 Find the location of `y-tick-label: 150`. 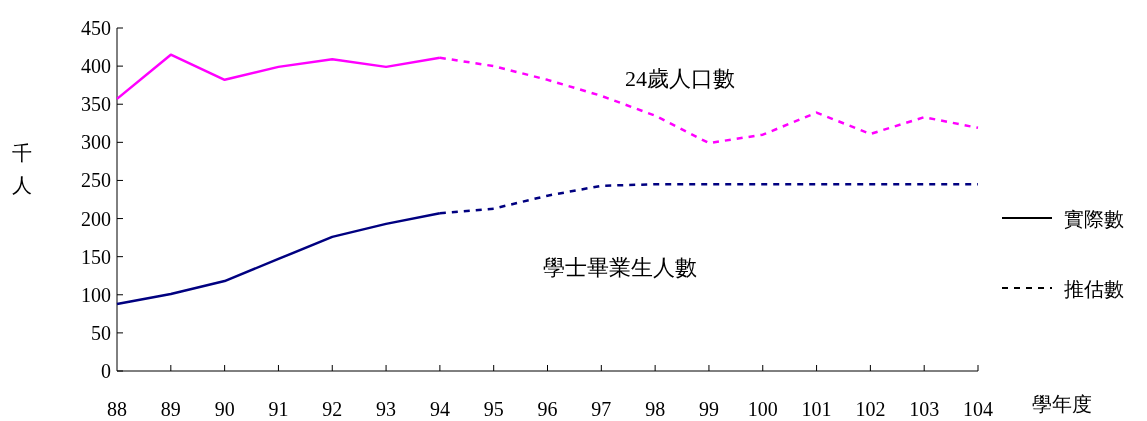

y-tick-label: 150 is located at coordinates (96, 256).